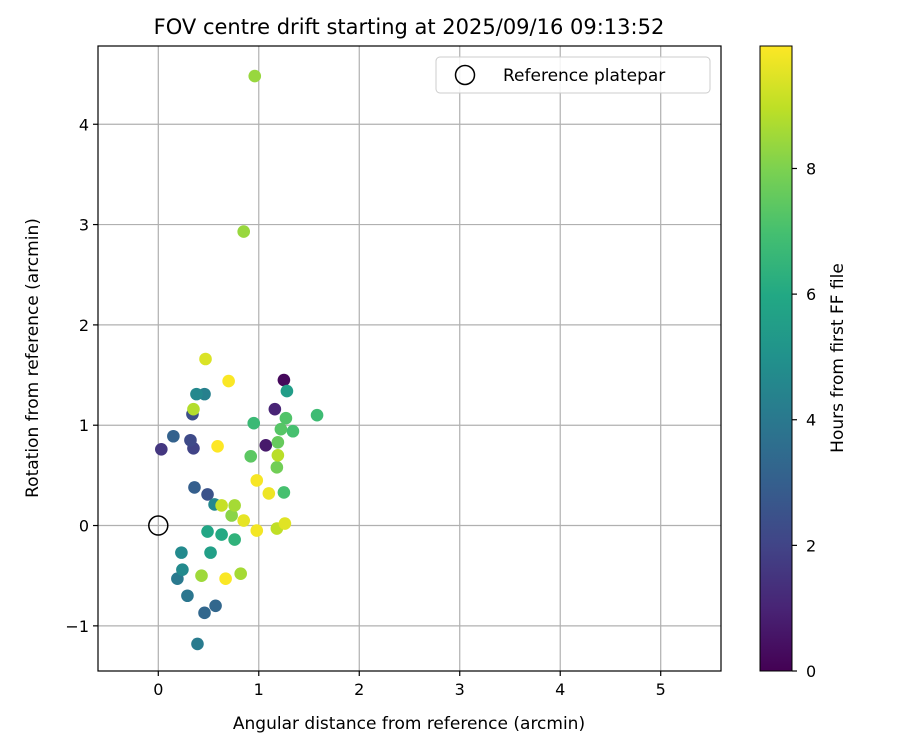  Describe the element at coordinates (811, 671) in the screenshot. I see `colorbar-tick-label: 0` at that location.